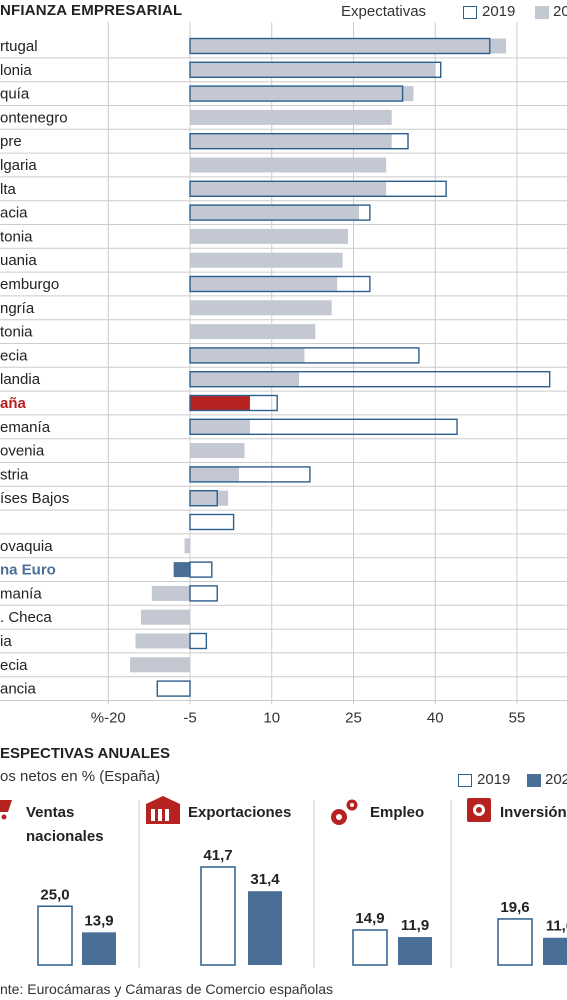 This screenshot has height=1000, width=567. Describe the element at coordinates (353, 718) in the screenshot. I see `tick-label: 25` at that location.